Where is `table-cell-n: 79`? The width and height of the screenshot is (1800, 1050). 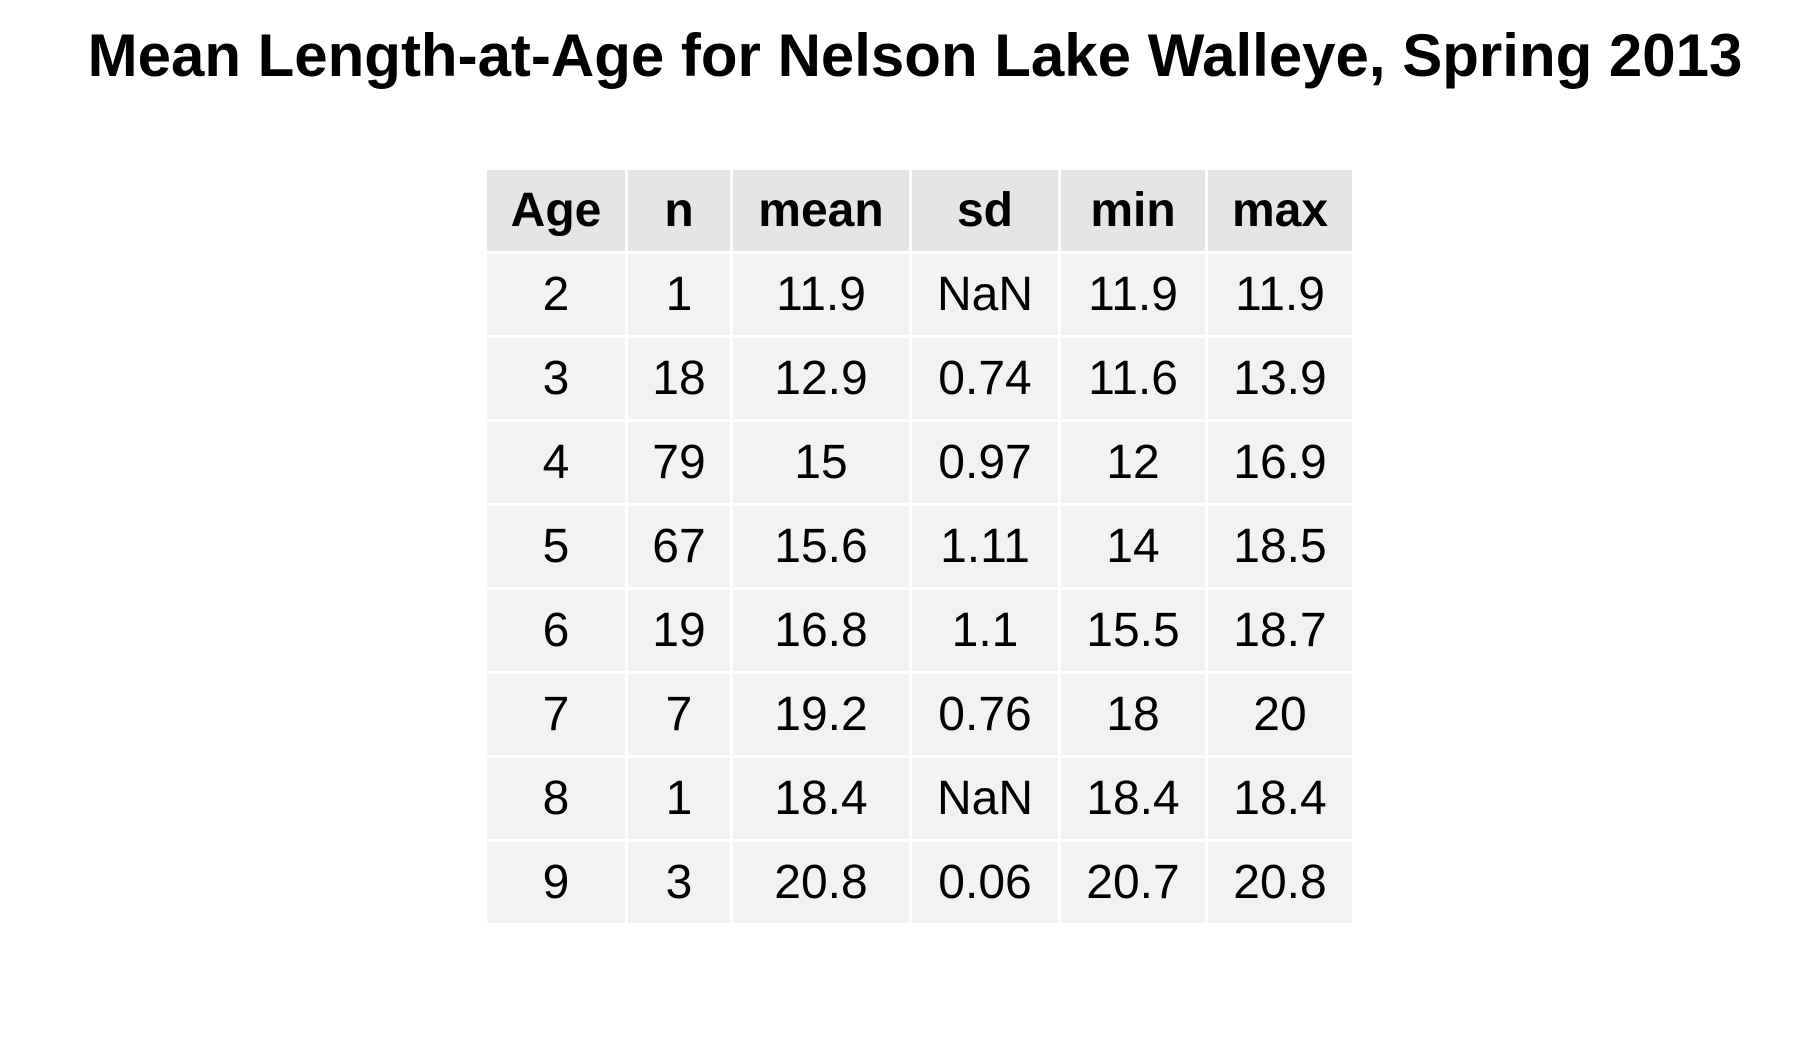 table-cell-n: 79 is located at coordinates (679, 462).